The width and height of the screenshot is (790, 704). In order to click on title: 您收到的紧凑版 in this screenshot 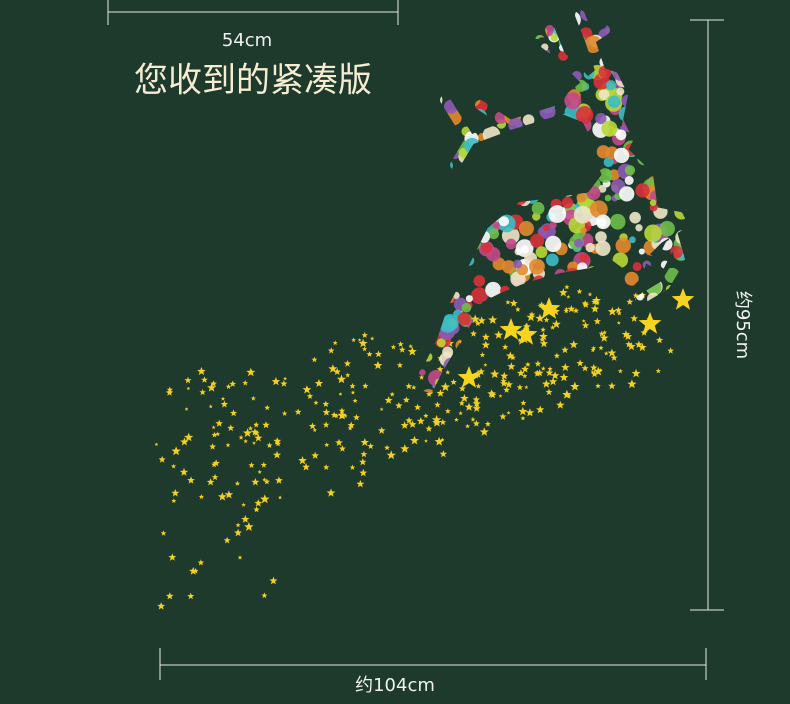, I will do `click(253, 81)`.